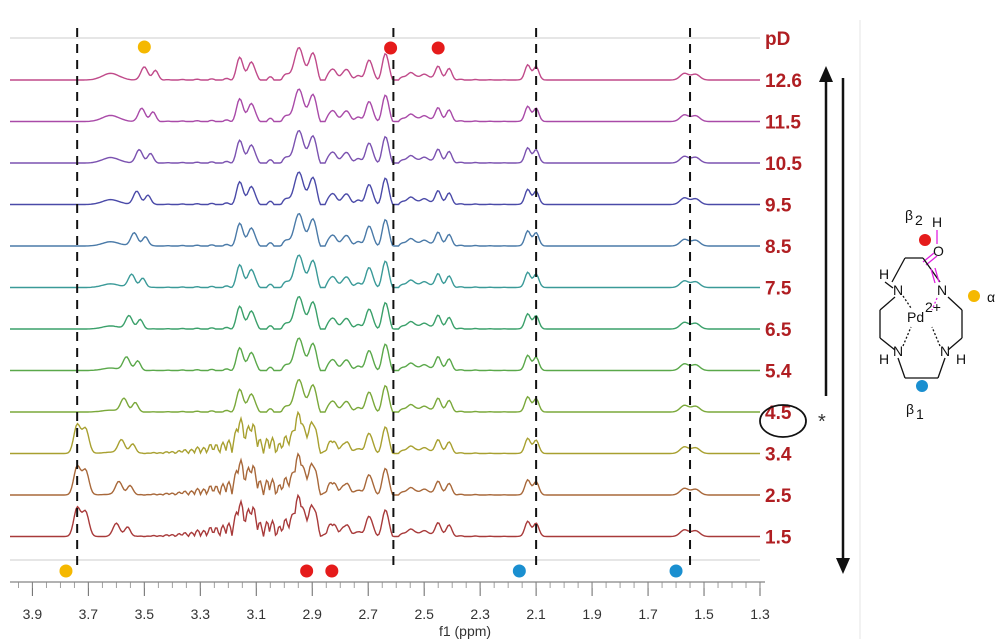  What do you see at coordinates (313, 614) in the screenshot?
I see `x-tick-label: 2.9` at bounding box center [313, 614].